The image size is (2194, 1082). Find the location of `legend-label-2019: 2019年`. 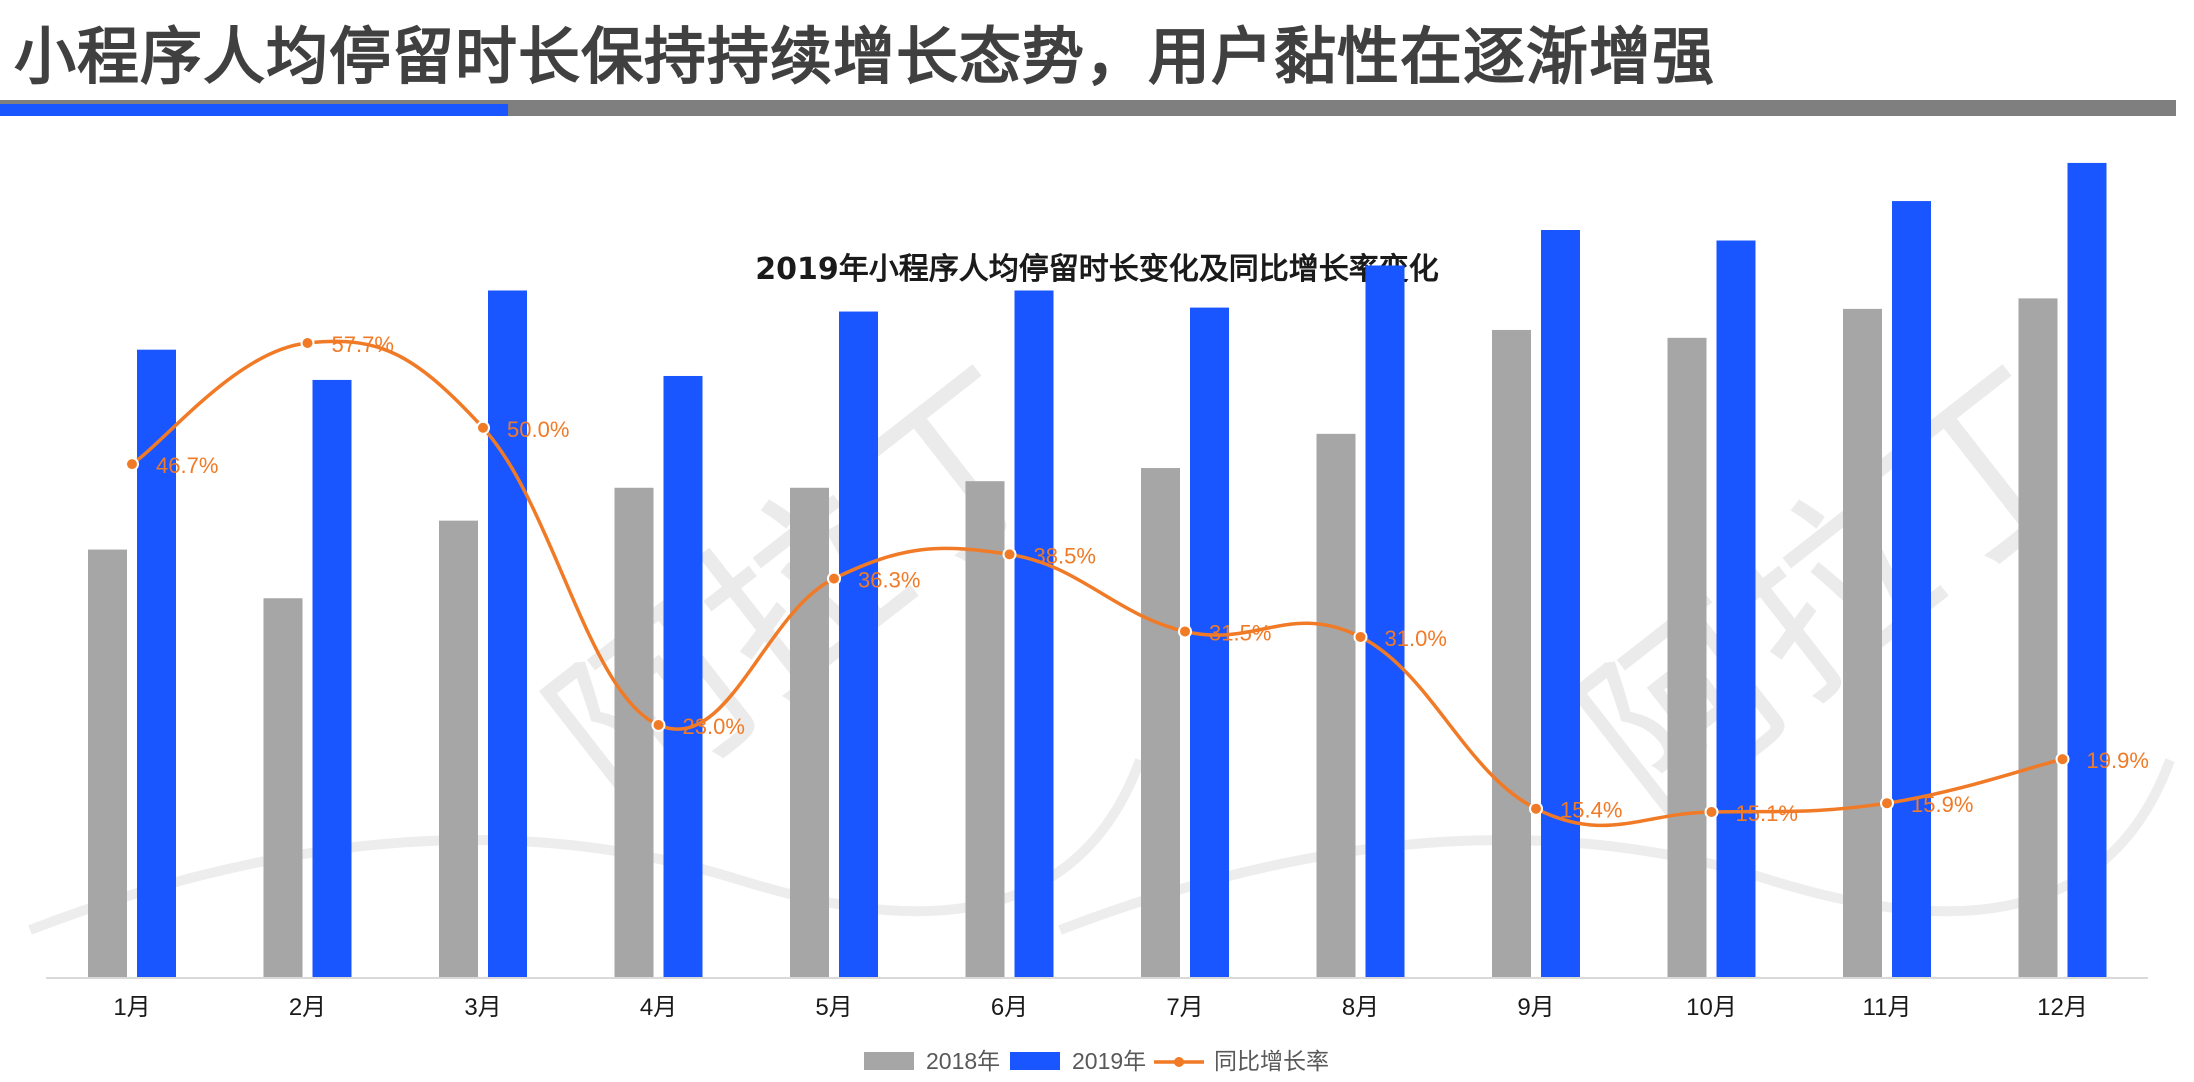

legend-label-2019: 2019年 is located at coordinates (1109, 1061).